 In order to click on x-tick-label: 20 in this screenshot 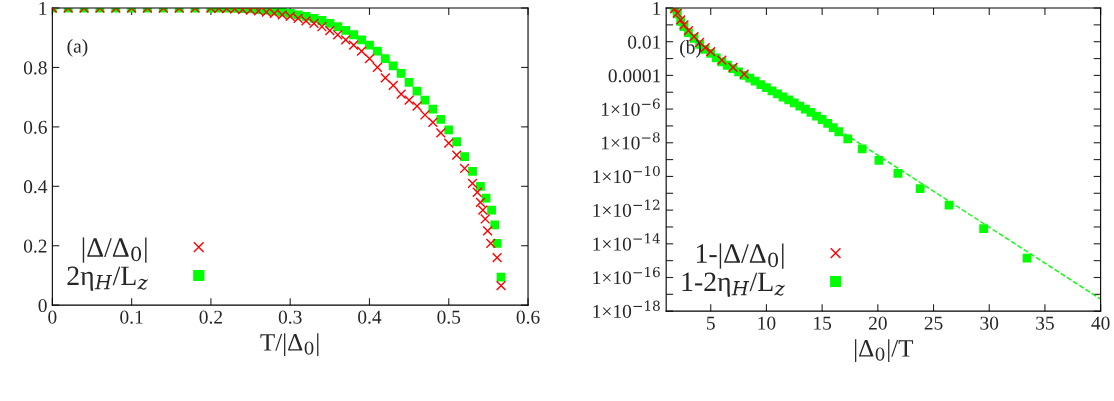, I will do `click(877, 323)`.